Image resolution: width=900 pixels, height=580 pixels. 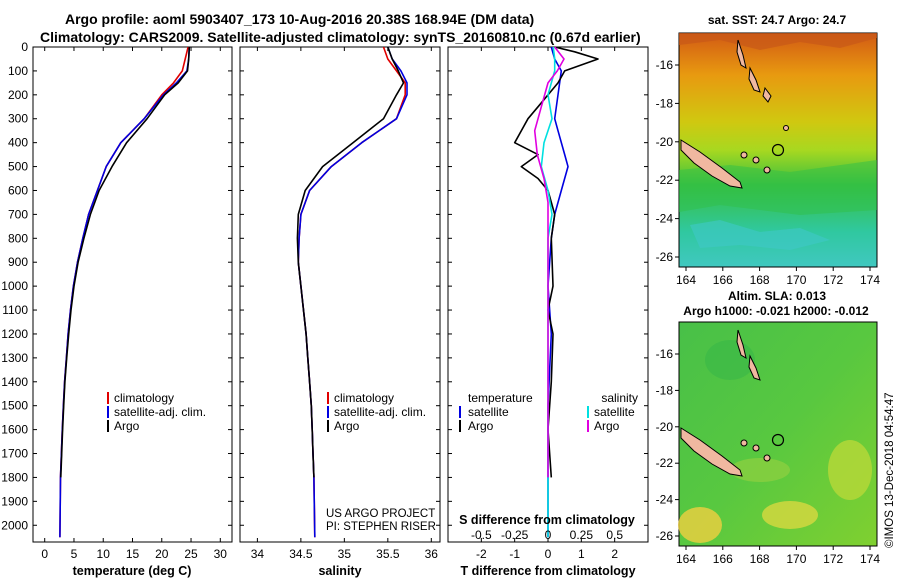 I want to click on x-tick-label: 30, so click(x=221, y=554).